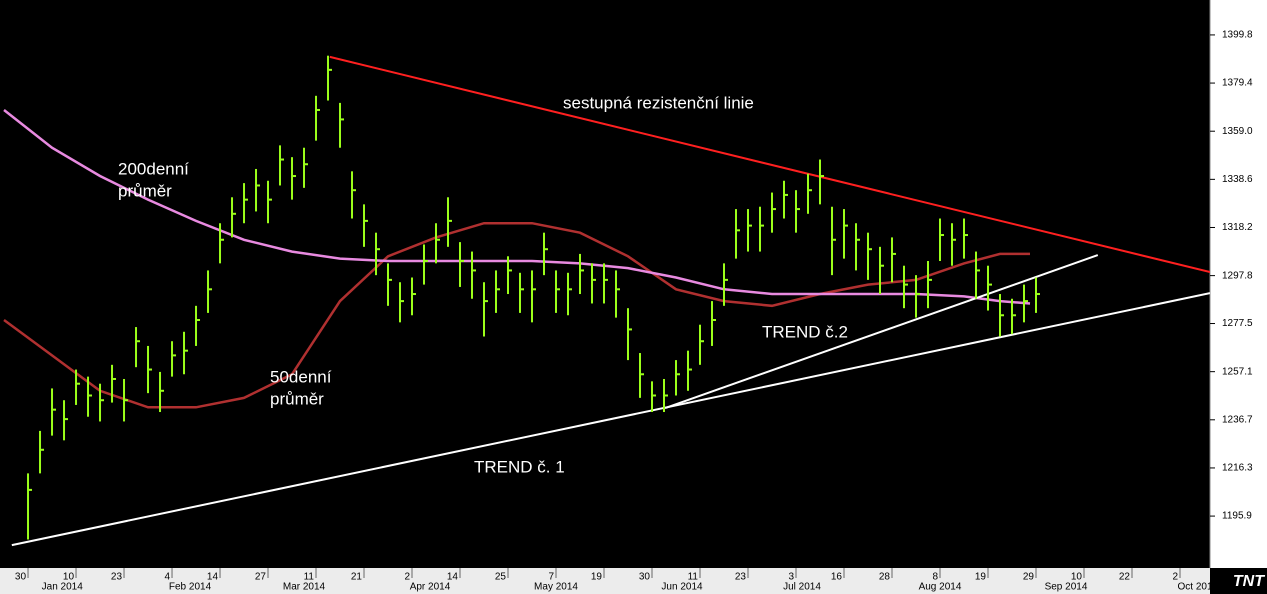 Image resolution: width=1267 pixels, height=594 pixels. Describe the element at coordinates (153, 168) in the screenshot. I see `annotation: 200denní` at that location.